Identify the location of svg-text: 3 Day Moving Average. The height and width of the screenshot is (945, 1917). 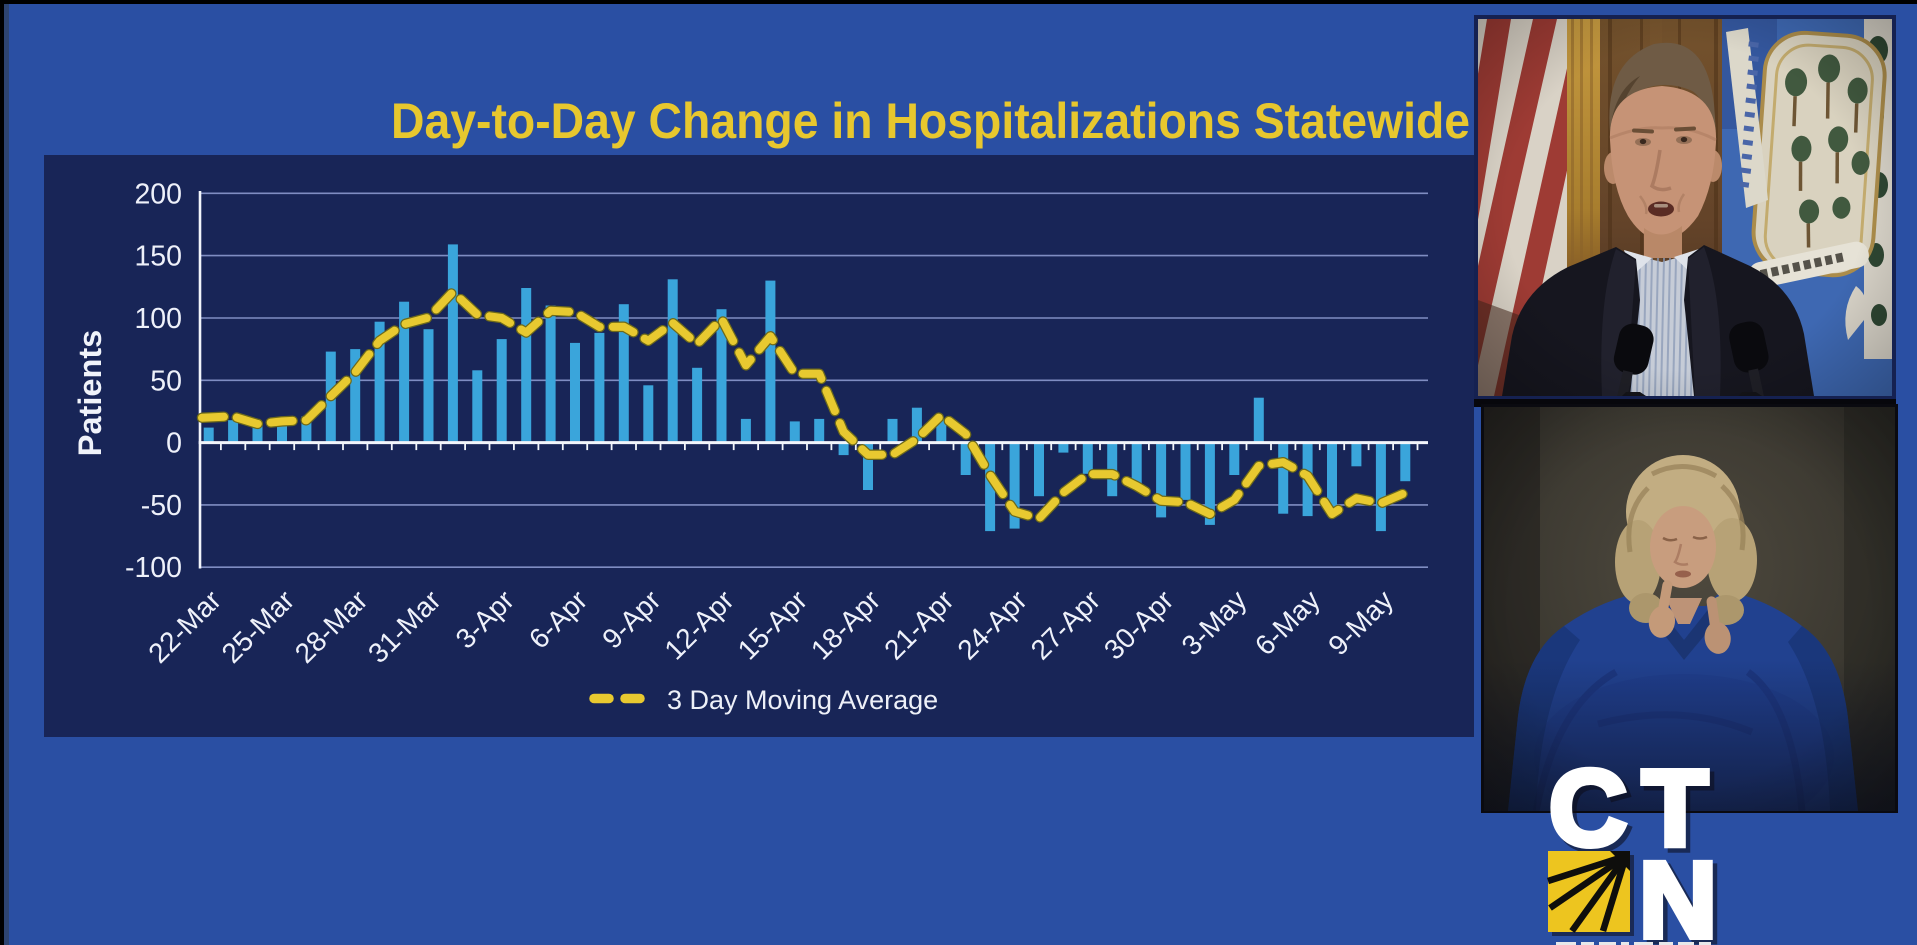
(802, 700).